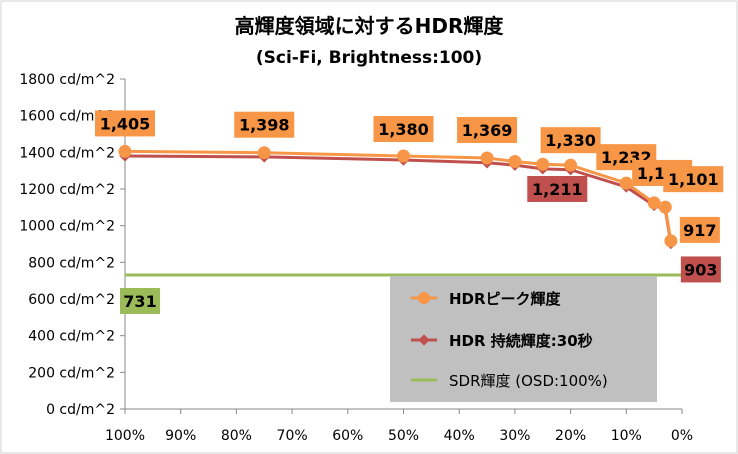 The height and width of the screenshot is (454, 738). I want to click on legend-label-hdr-sustained: HDR 持続輝度:30秒, so click(521, 341).